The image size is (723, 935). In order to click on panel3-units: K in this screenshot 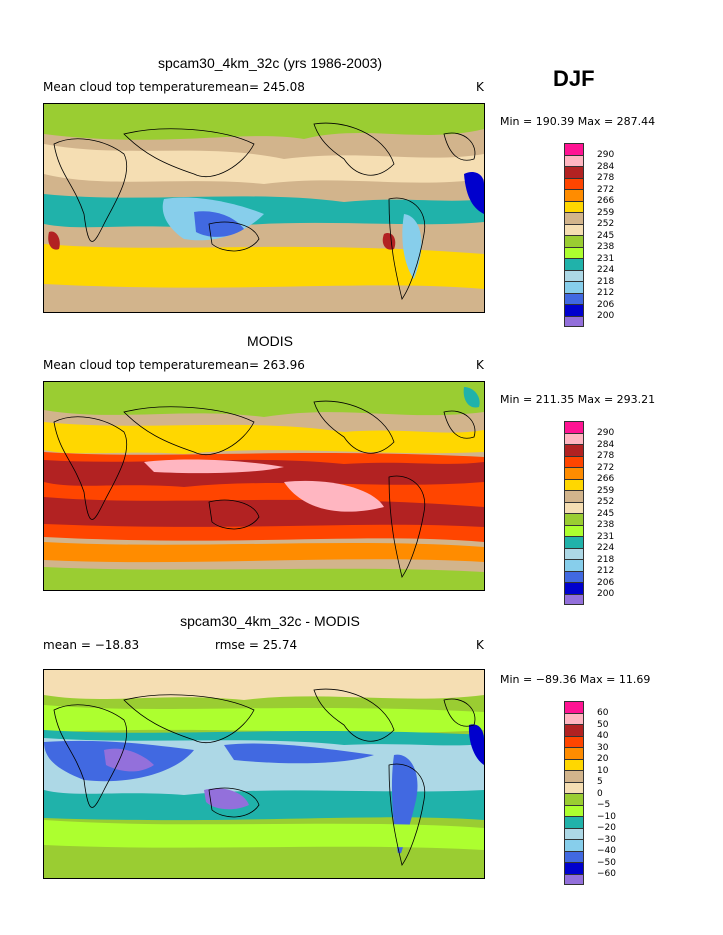, I will do `click(480, 645)`.